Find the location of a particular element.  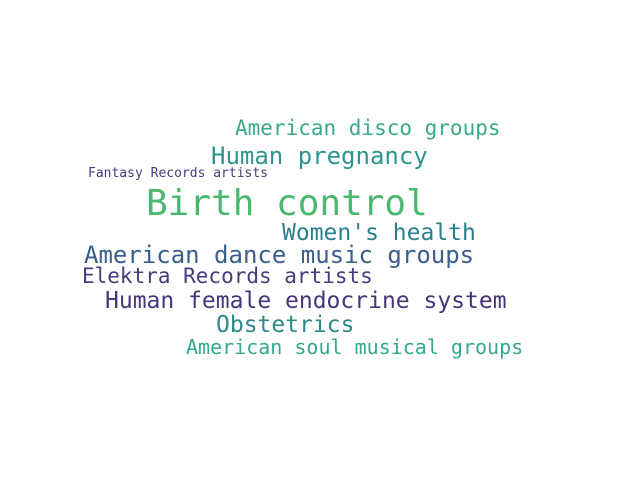

word-fantasy-records-artists: Fantasy Records artists is located at coordinates (178, 173).